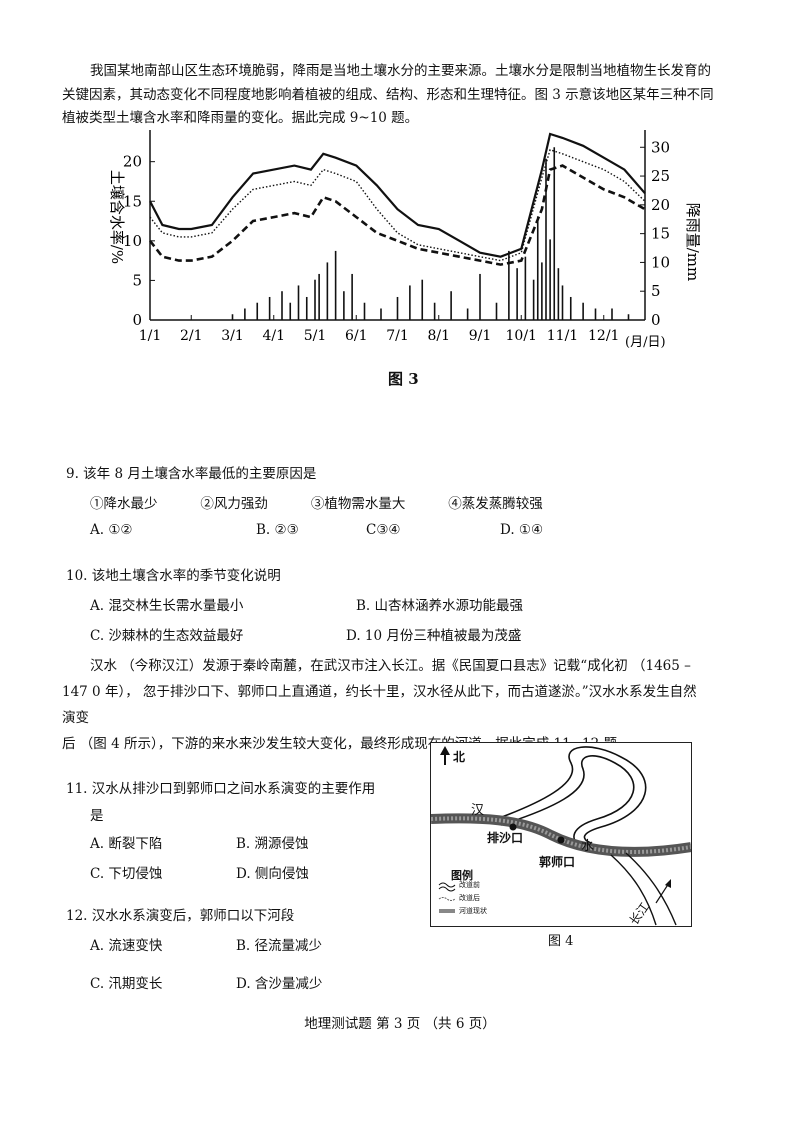 This screenshot has height=1132, width=800. Describe the element at coordinates (403, 379) in the screenshot. I see `figure-3-caption: 图 3` at that location.